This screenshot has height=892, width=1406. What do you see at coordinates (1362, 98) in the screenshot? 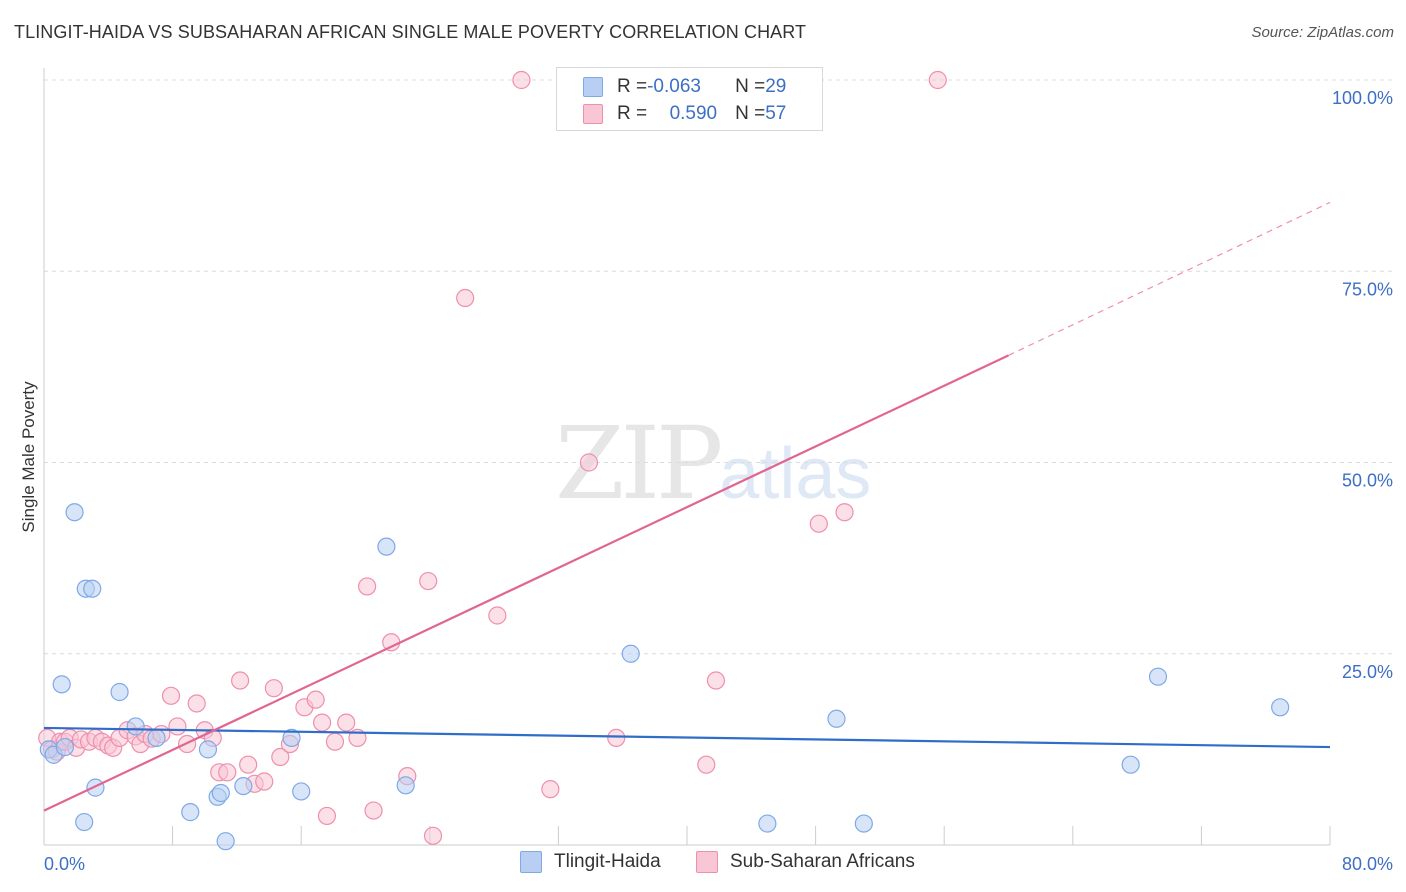
I see `y-tick-label: 100.0%` at bounding box center [1362, 98].